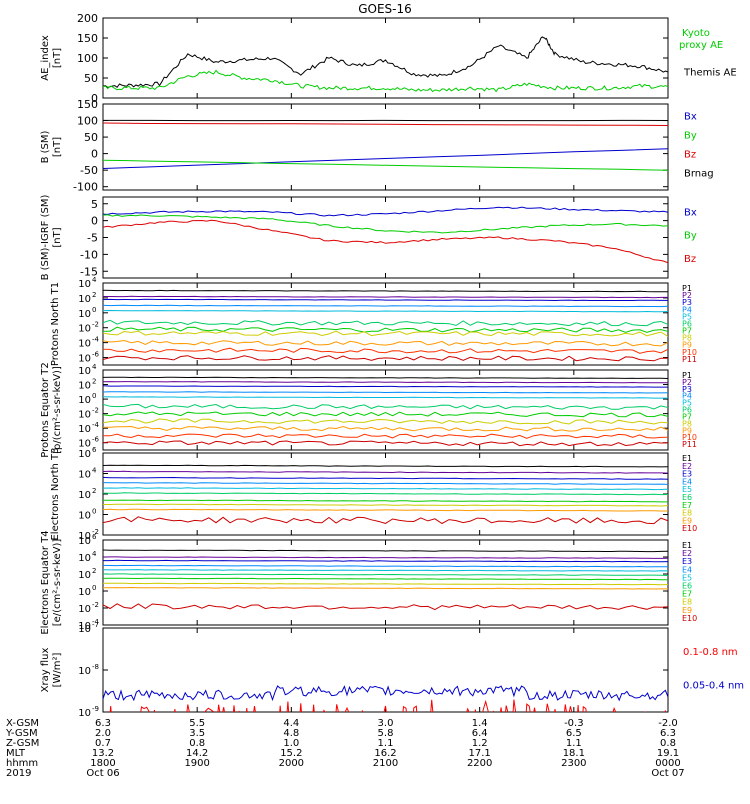  What do you see at coordinates (689, 618) in the screenshot?
I see `legend-entry: E10` at bounding box center [689, 618].